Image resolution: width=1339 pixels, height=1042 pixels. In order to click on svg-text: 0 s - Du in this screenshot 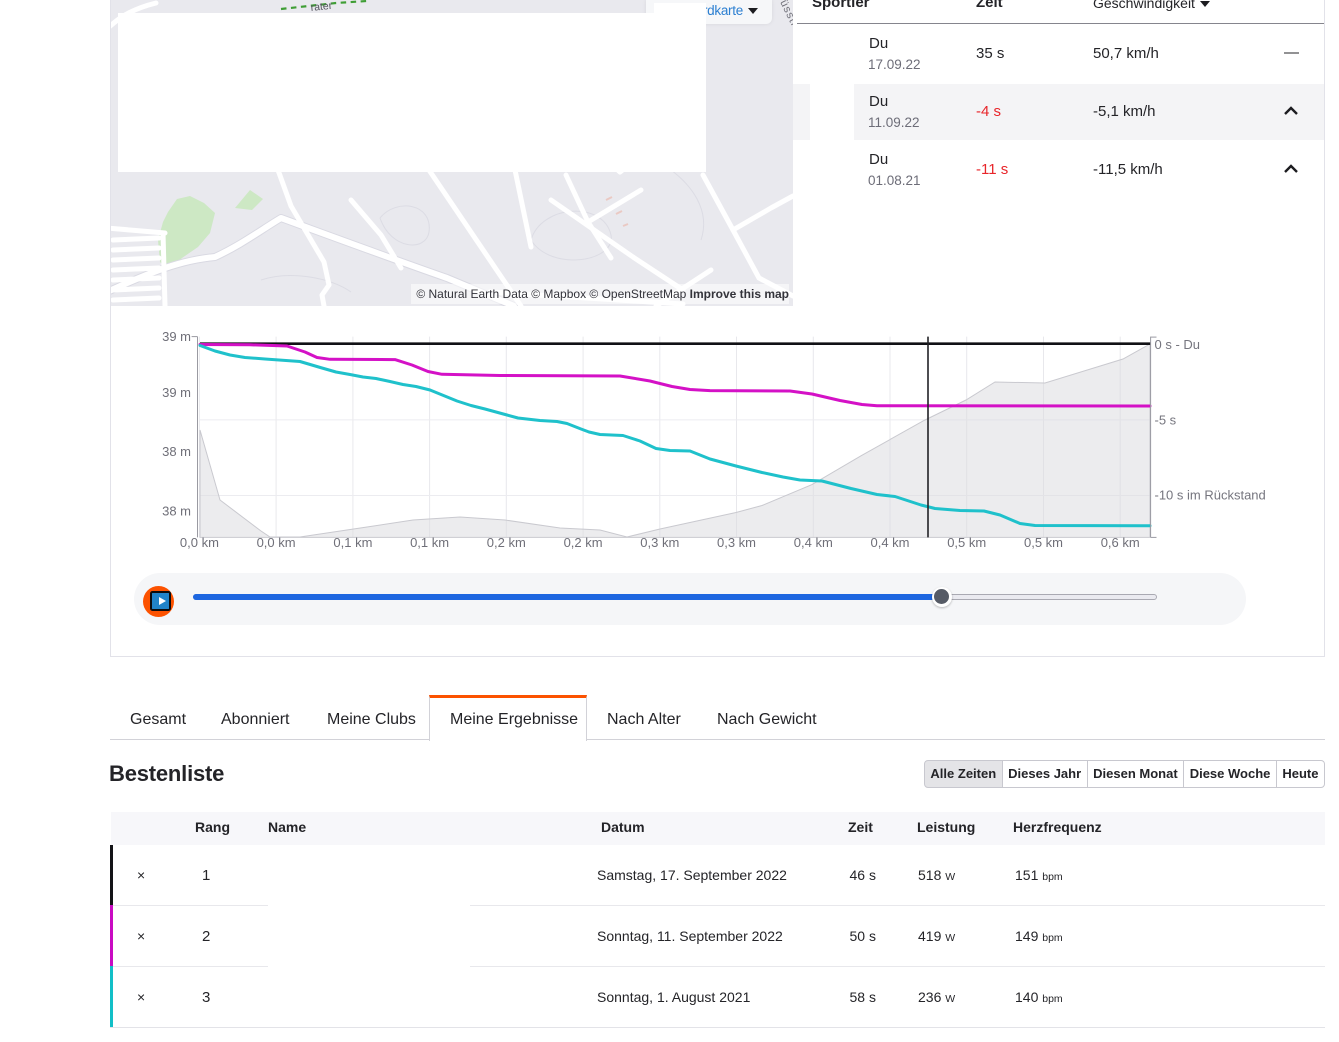, I will do `click(1178, 344)`.